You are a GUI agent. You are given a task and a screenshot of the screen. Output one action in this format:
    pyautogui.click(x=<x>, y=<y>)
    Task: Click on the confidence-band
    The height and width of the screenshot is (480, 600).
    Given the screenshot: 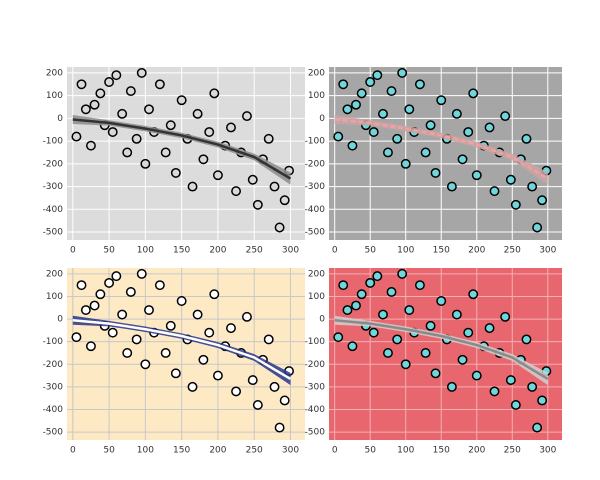 What is the action you would take?
    pyautogui.click(x=441, y=149)
    